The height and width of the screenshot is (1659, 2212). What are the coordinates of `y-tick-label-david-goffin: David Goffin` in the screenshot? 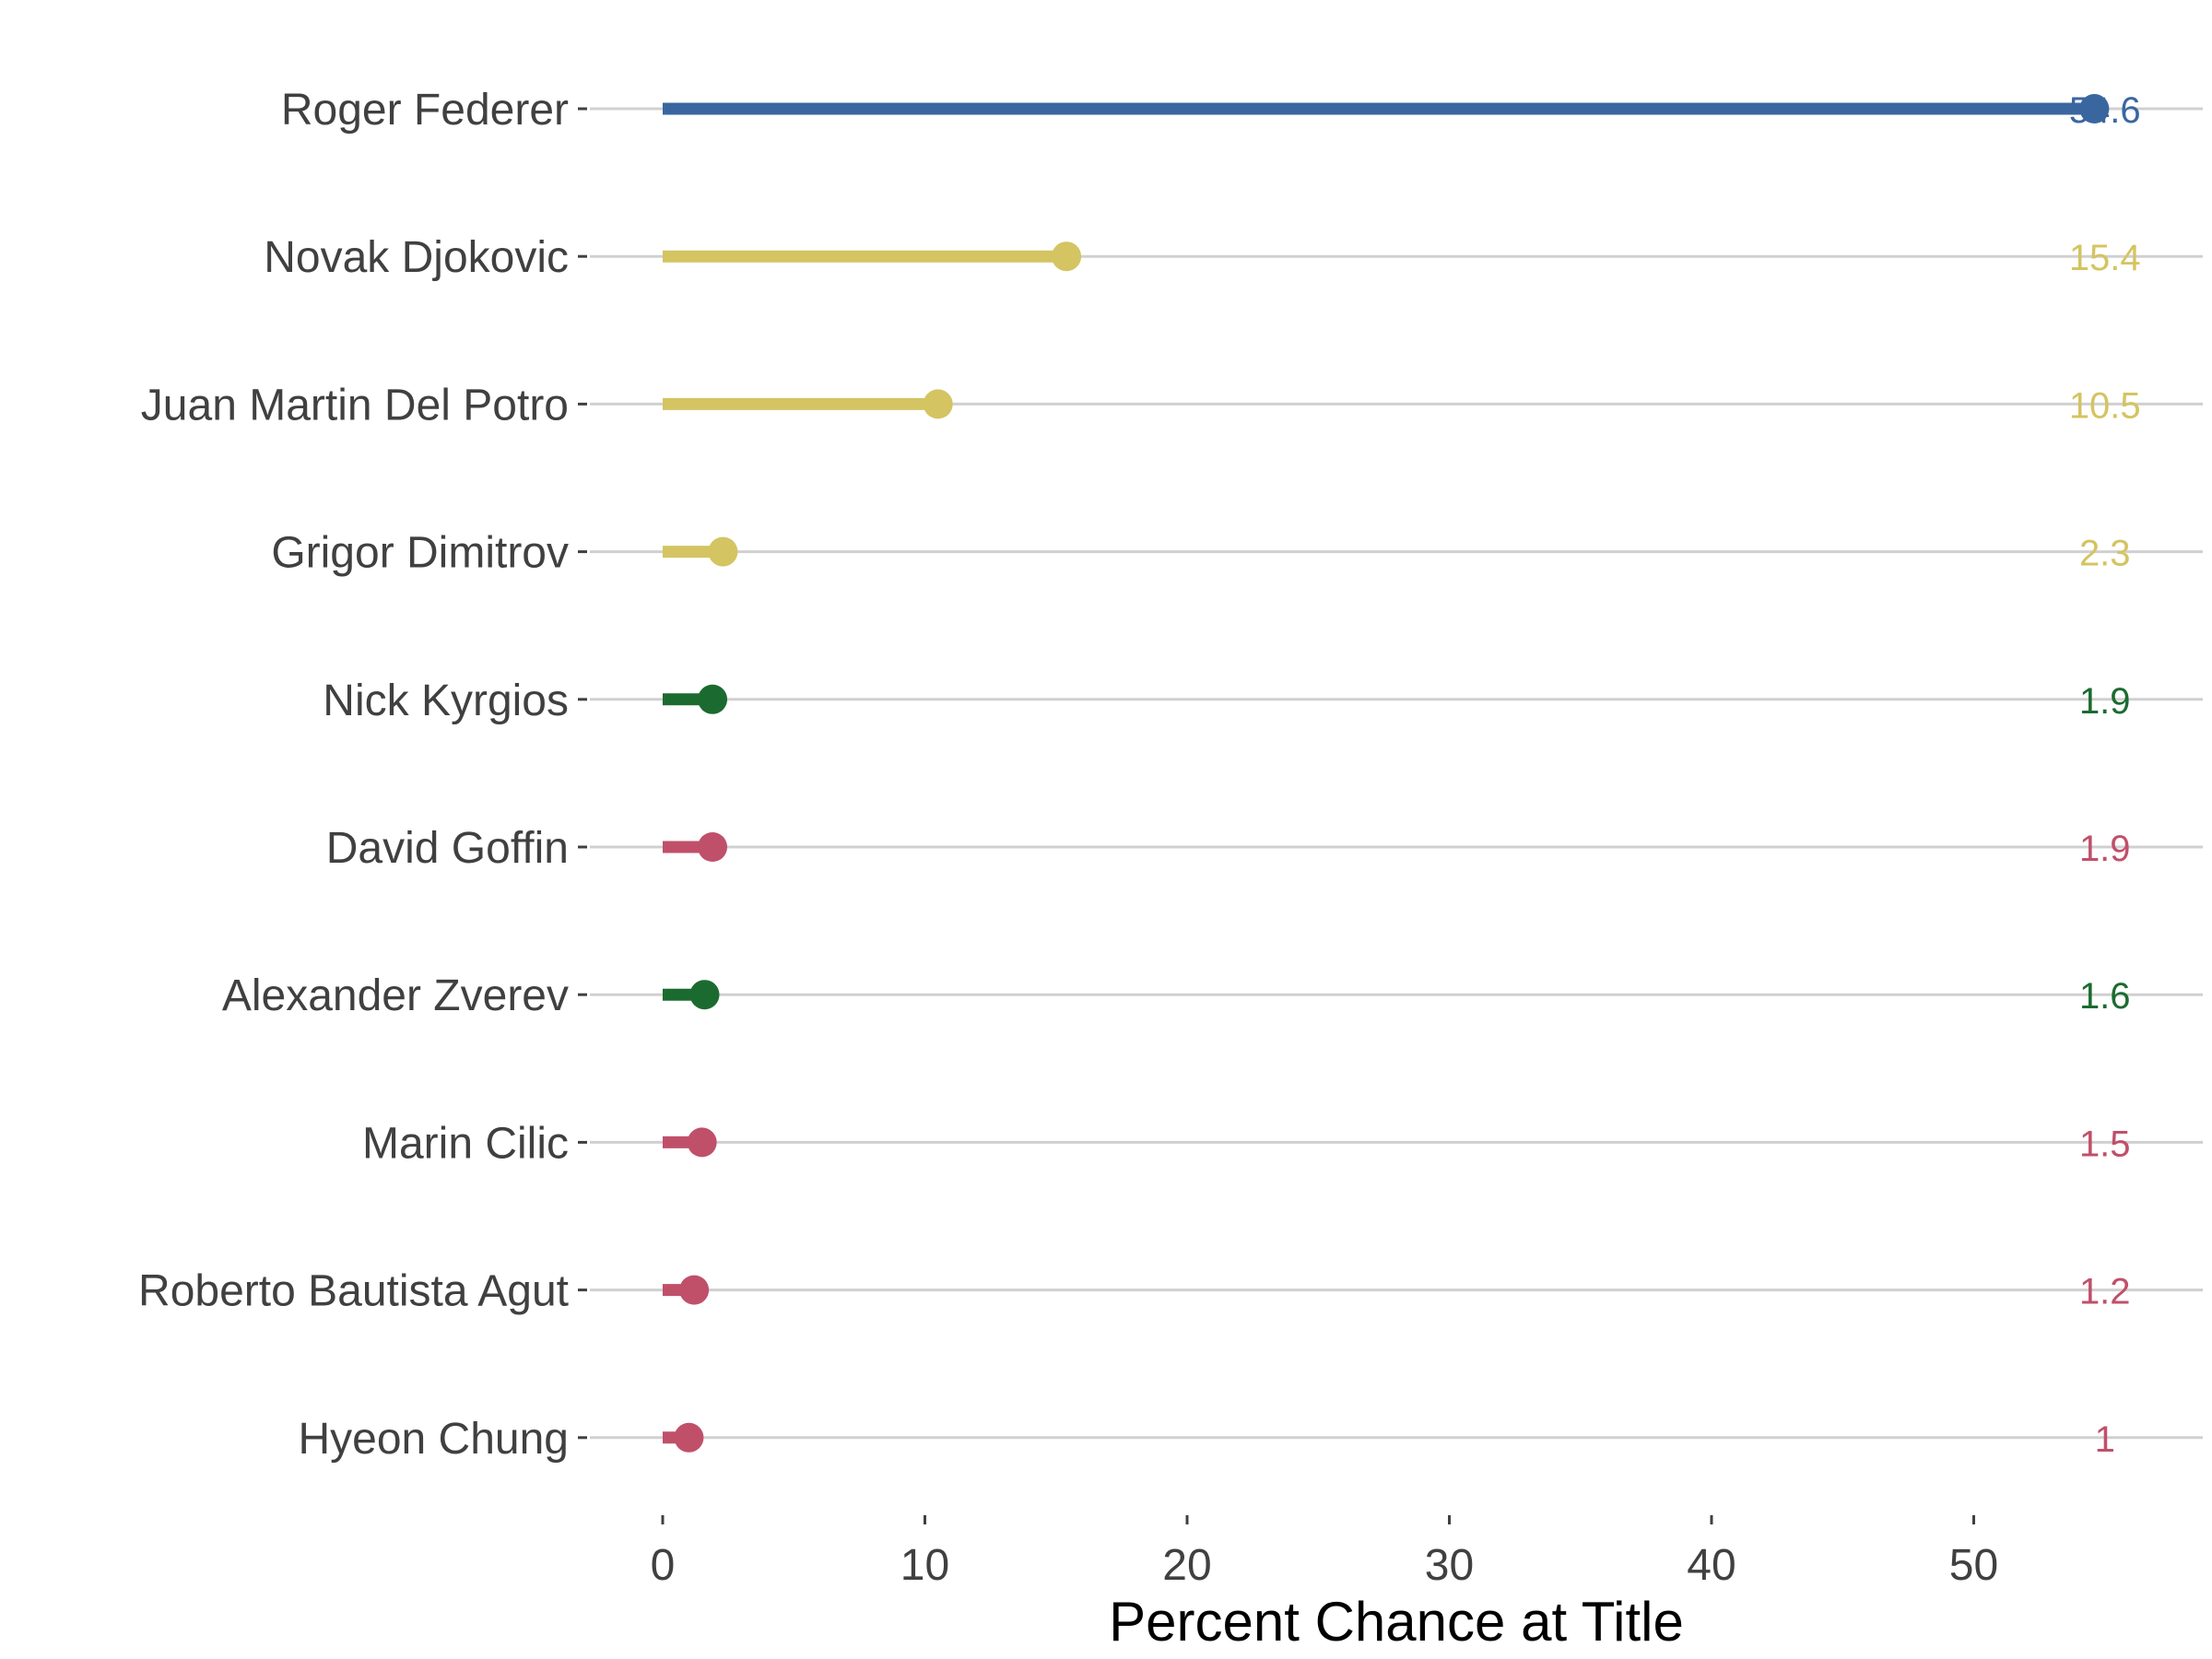 It's located at (447, 848).